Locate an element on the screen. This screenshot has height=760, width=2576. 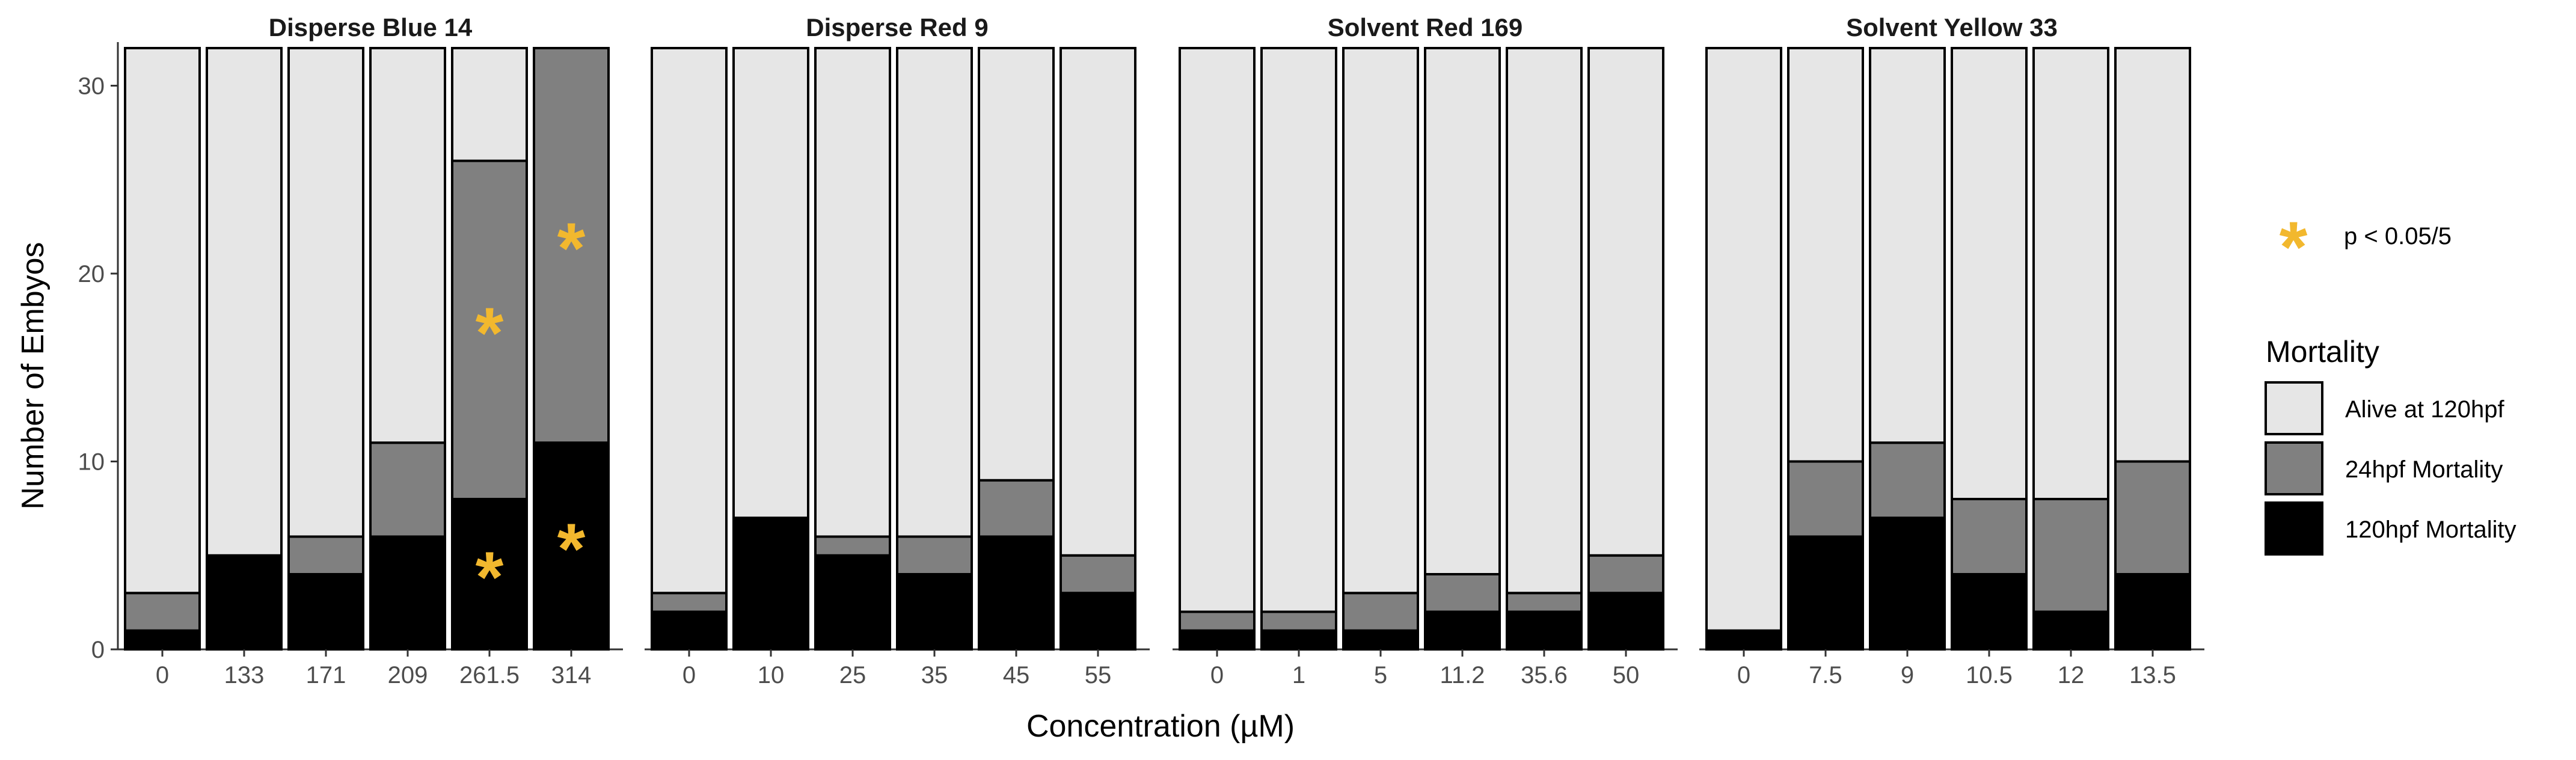
x-tick-label: 13.5 is located at coordinates (2152, 675).